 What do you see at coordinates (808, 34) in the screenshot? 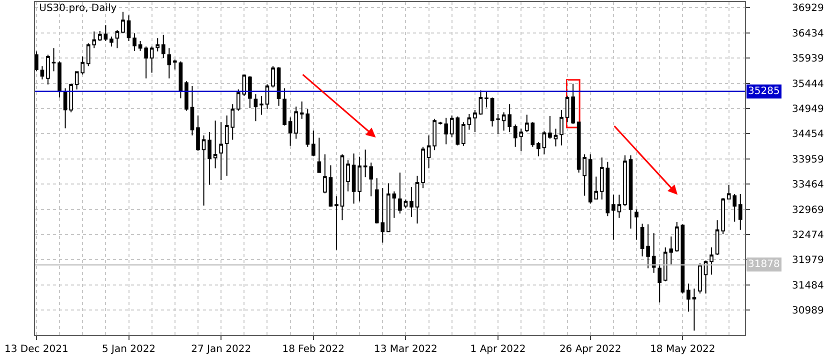
I see `y-tick-label: 36434` at bounding box center [808, 34].